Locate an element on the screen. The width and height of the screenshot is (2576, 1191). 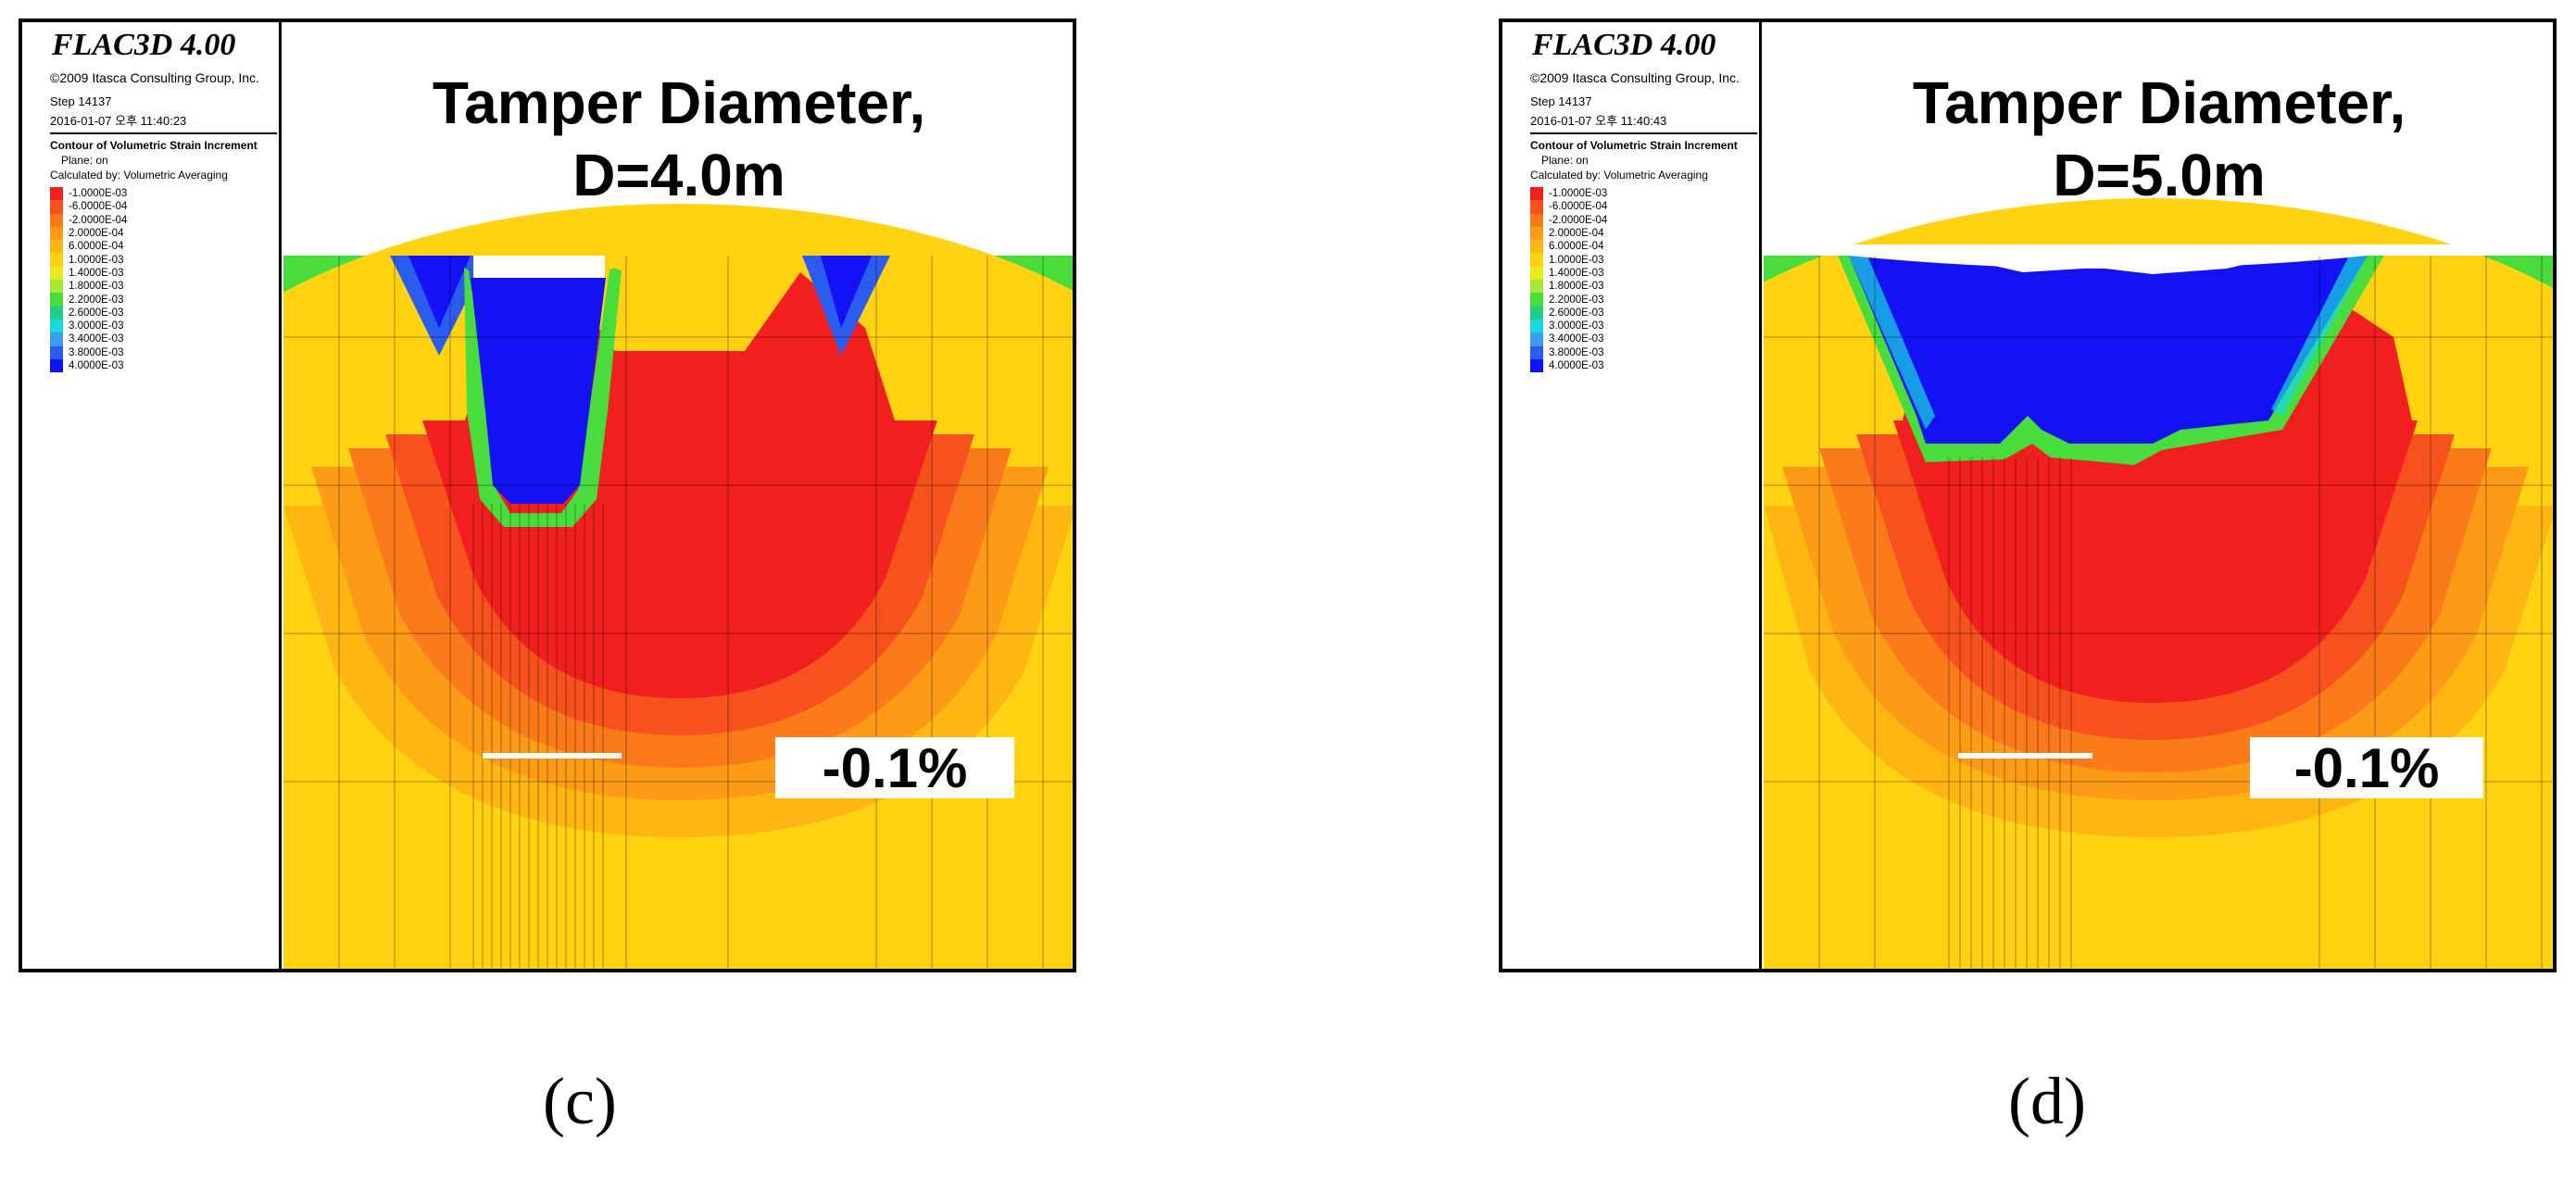
plot-title: Tamper Diameter, D=4.0m is located at coordinates (677, 139).